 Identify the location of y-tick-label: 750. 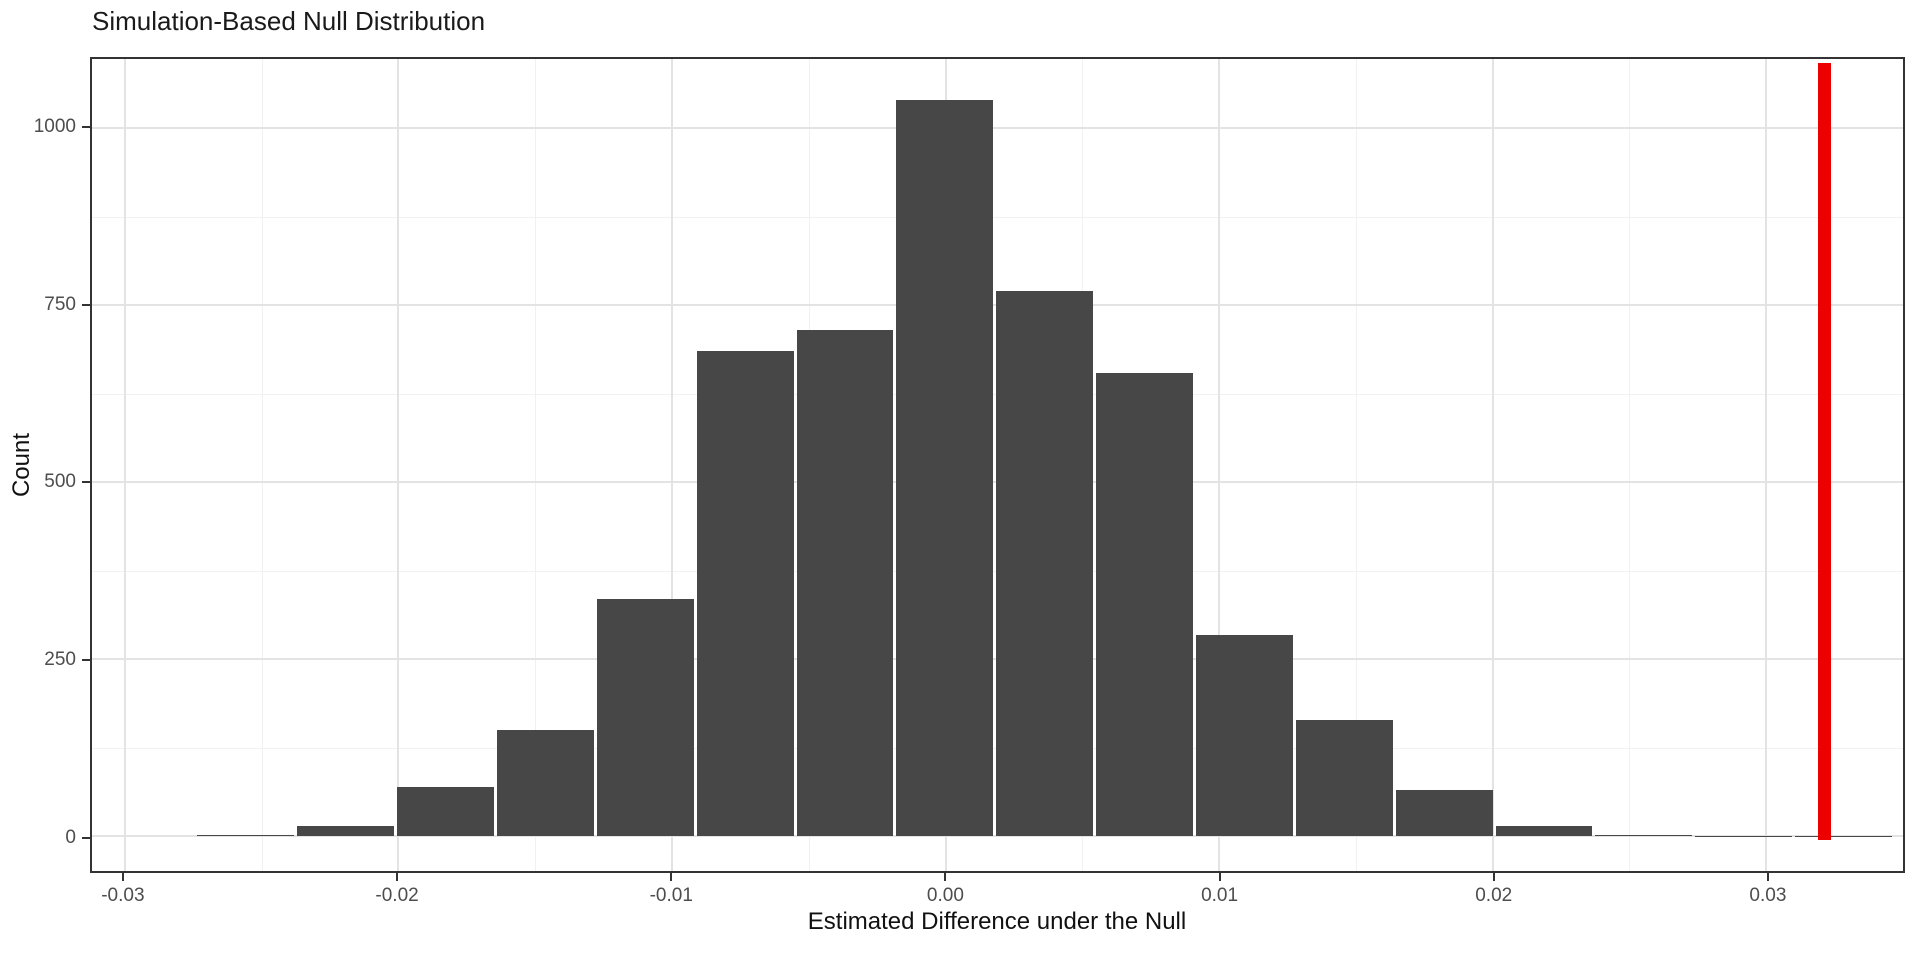
(60, 304).